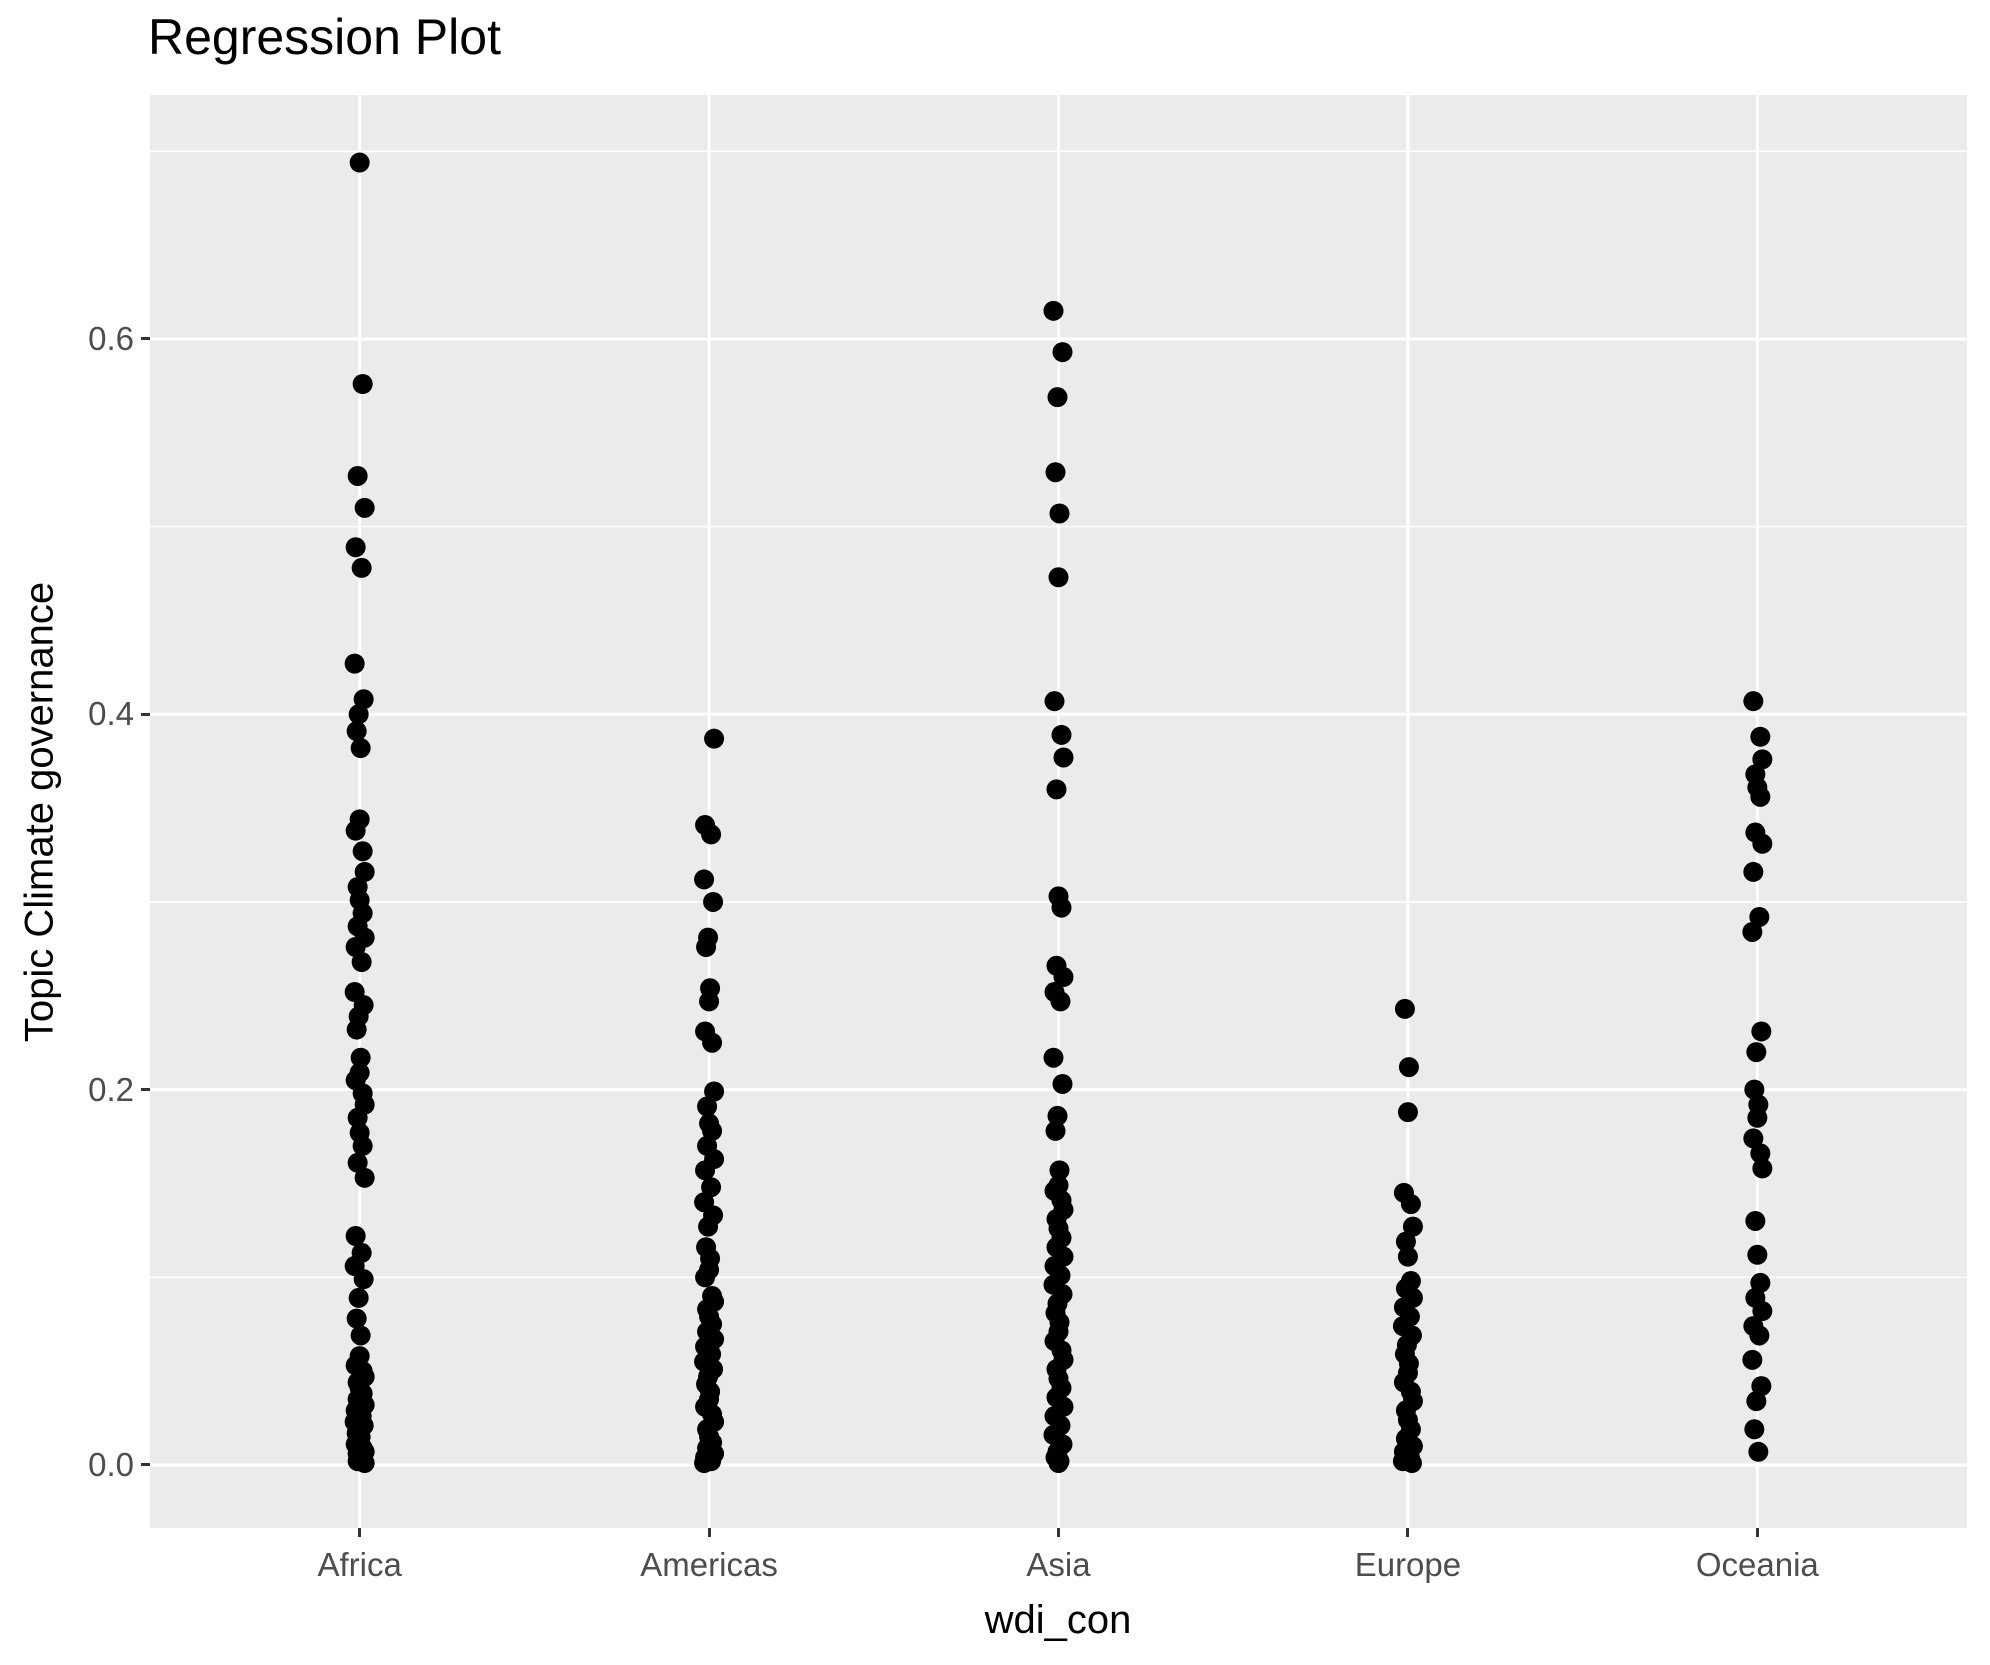 The height and width of the screenshot is (1665, 1990). I want to click on y-tick-label: 0.4, so click(111, 714).